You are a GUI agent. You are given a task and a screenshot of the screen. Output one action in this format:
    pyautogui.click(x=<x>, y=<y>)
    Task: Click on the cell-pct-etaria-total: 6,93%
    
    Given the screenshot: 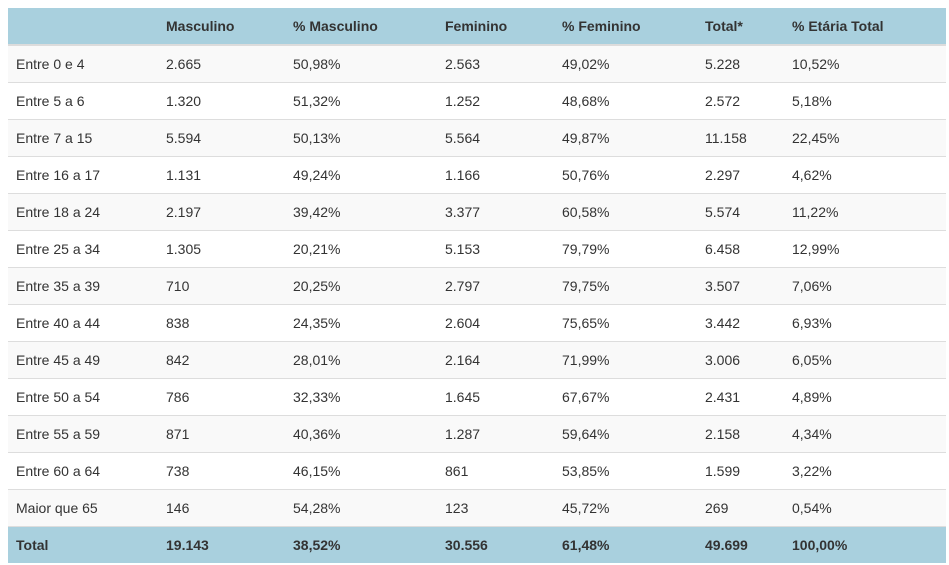 What is the action you would take?
    pyautogui.click(x=865, y=323)
    